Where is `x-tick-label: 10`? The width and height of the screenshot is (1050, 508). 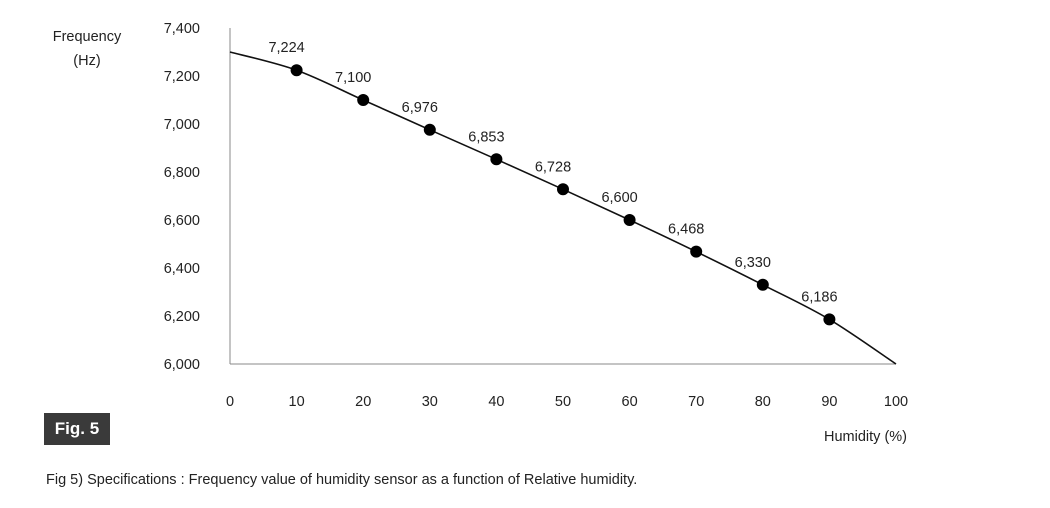 x-tick-label: 10 is located at coordinates (297, 402).